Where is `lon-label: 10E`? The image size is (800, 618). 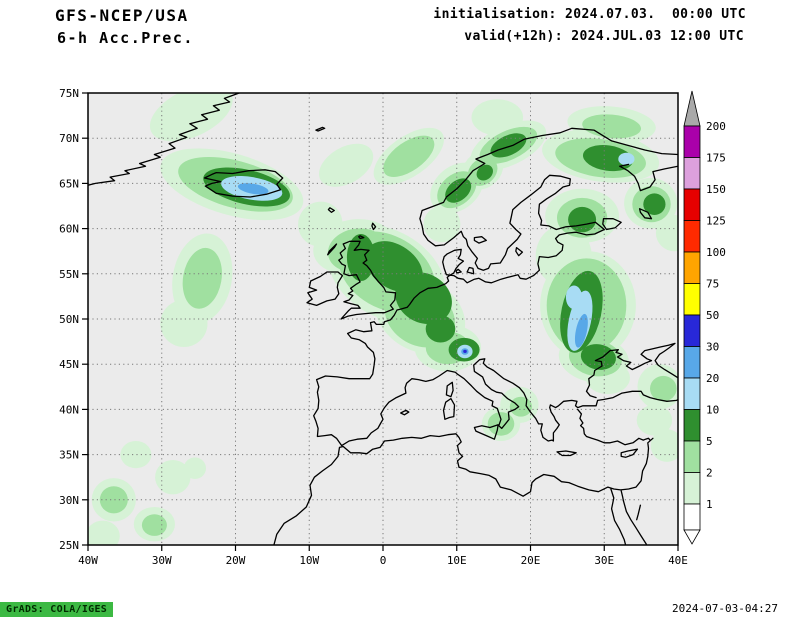
lon-label: 10E is located at coordinates (457, 560).